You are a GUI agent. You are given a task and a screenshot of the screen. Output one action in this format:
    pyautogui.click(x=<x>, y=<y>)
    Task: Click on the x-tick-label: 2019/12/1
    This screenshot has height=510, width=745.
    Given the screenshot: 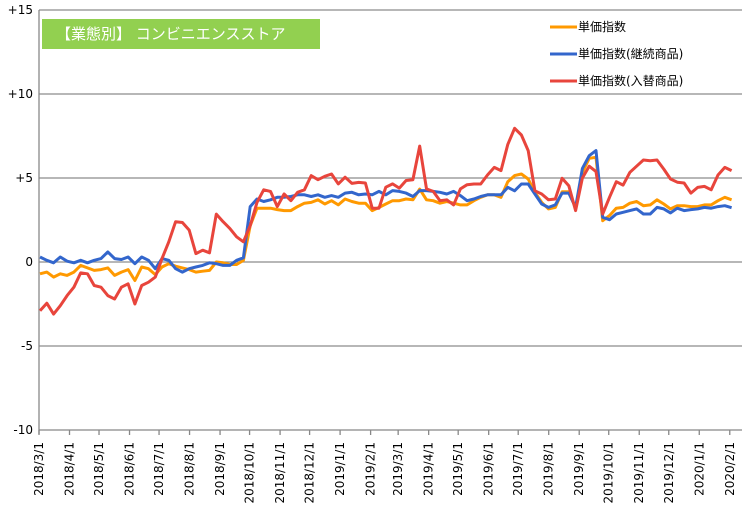 What is the action you would take?
    pyautogui.click(x=669, y=473)
    